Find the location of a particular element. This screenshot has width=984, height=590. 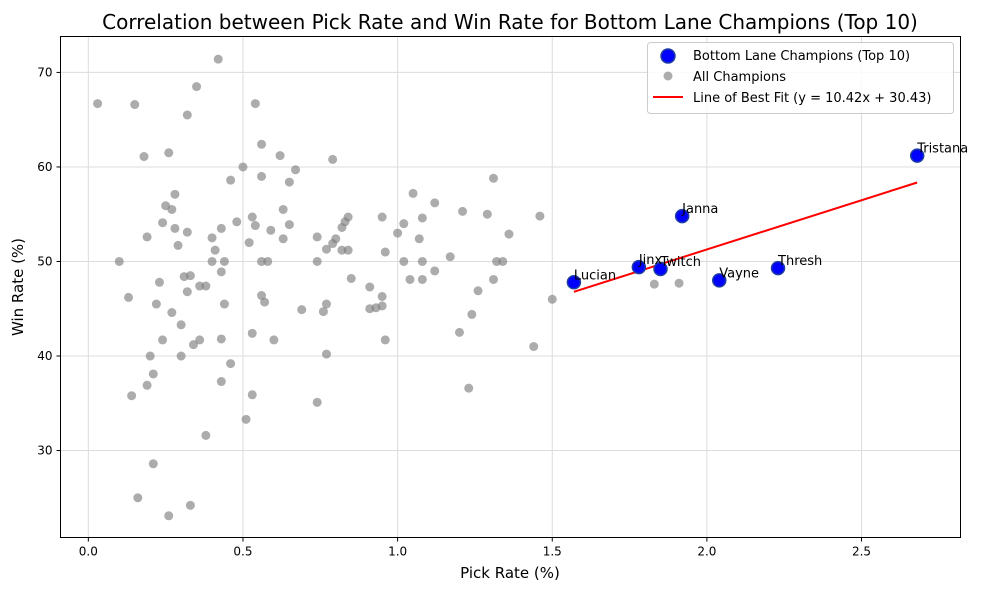

y-axis-ticks: 3040506070 is located at coordinates (48, 261).